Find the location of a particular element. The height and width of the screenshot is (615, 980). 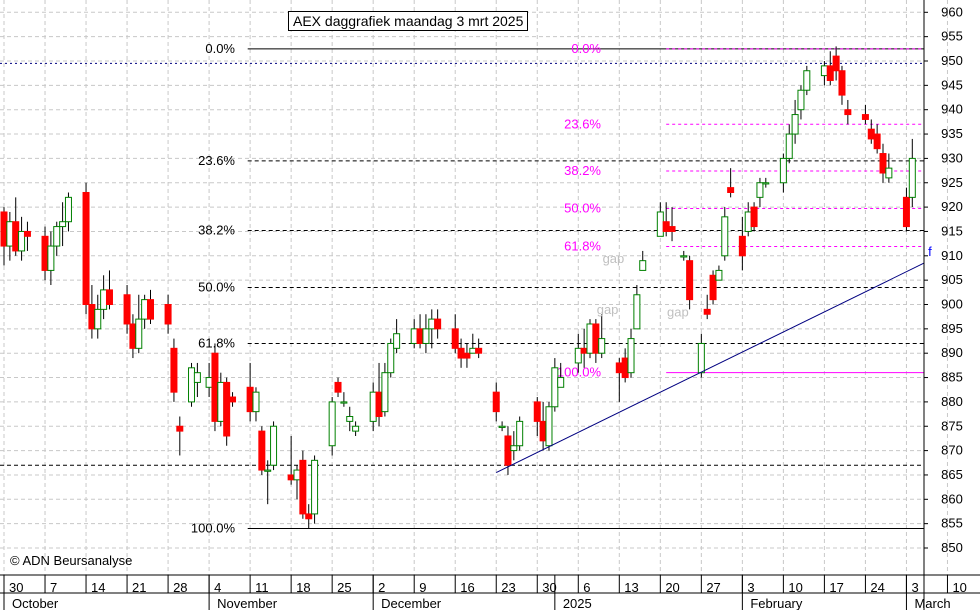

x-tick-label: 3 is located at coordinates (914, 587).